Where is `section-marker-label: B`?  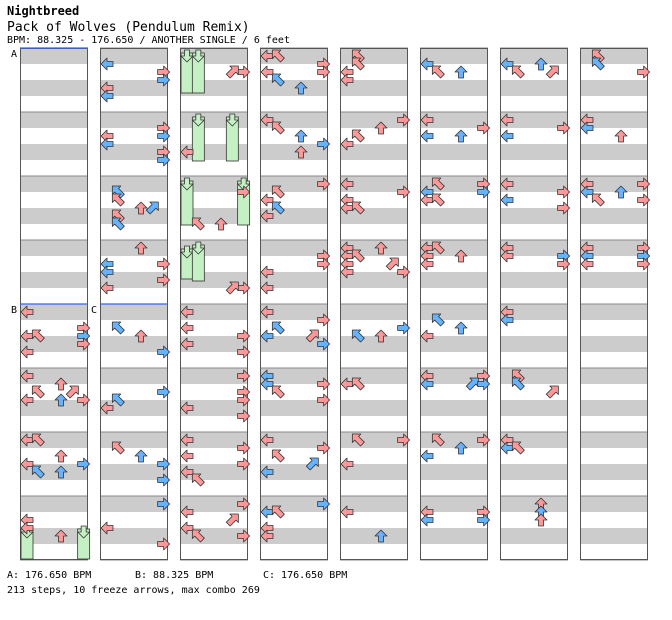
section-marker-label: B is located at coordinates (14, 310).